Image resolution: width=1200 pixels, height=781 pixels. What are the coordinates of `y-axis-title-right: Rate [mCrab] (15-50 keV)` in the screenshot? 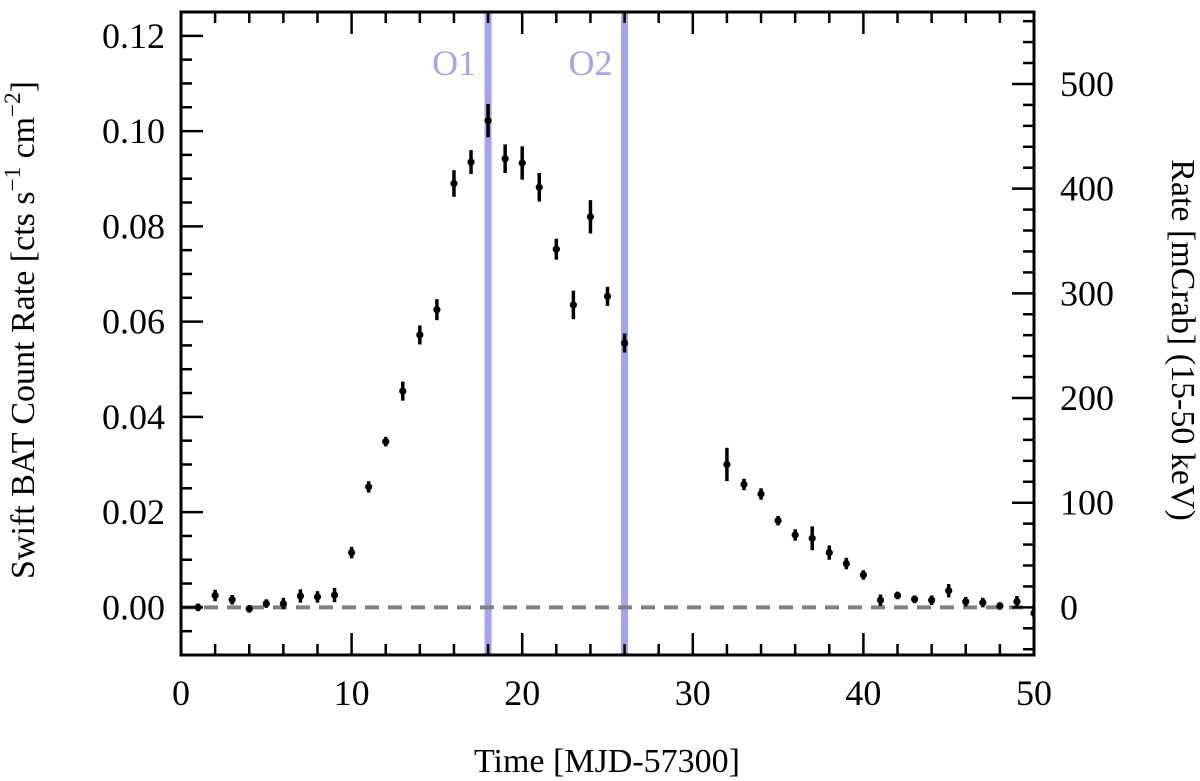 It's located at (1182, 340).